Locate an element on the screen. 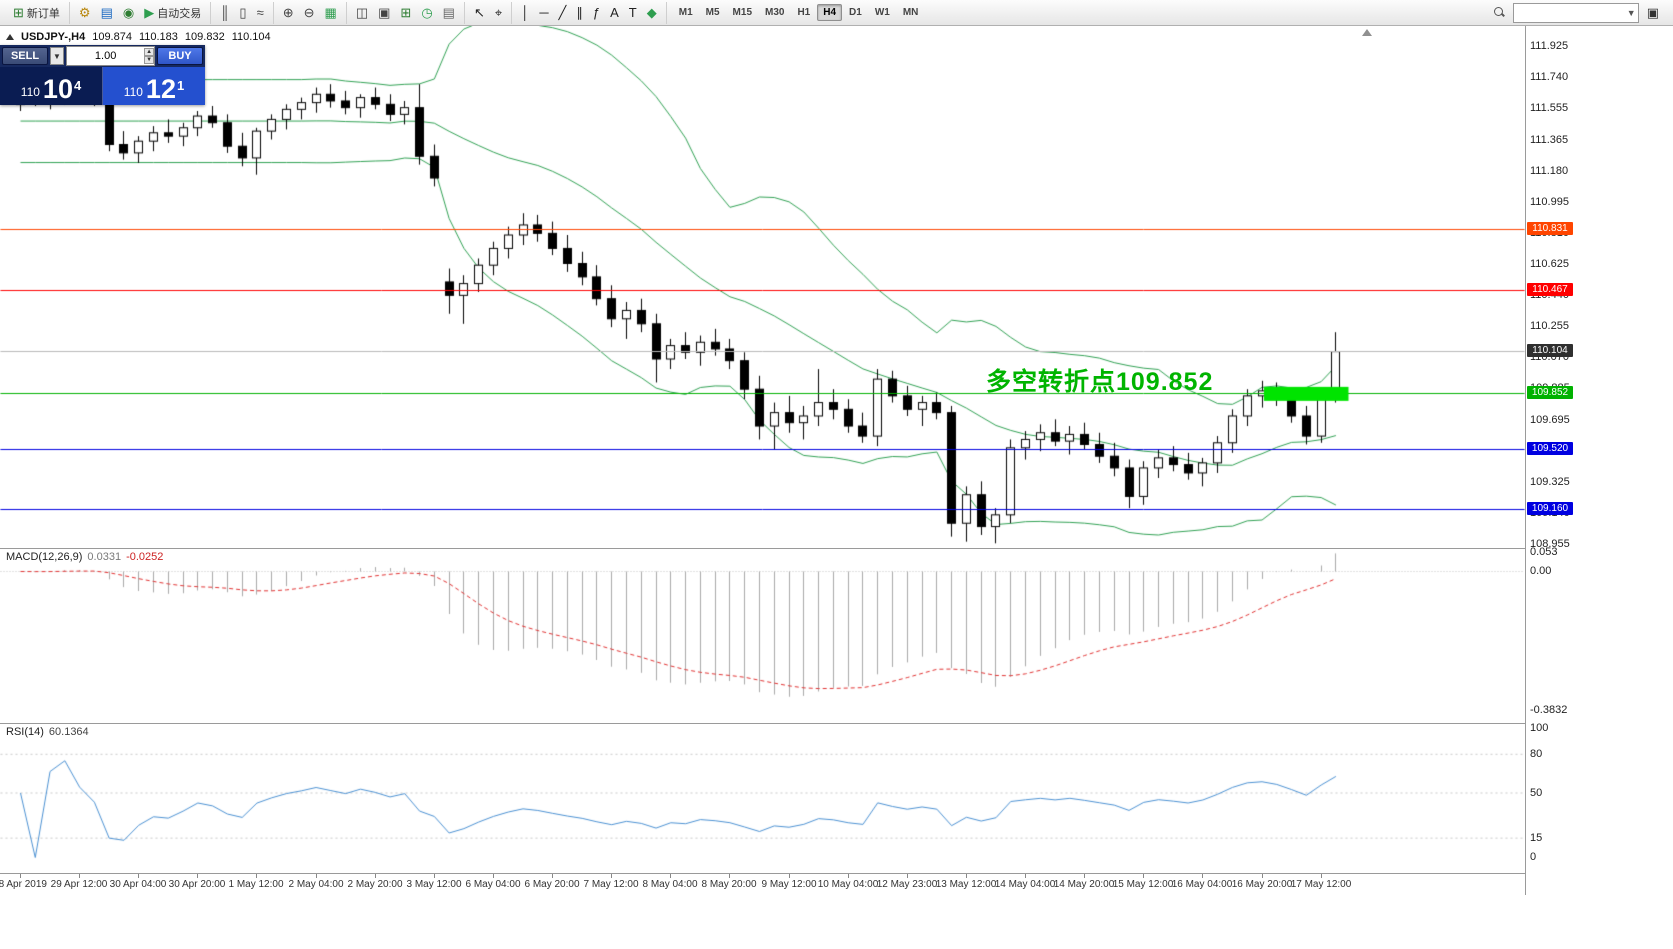 The image size is (1673, 949). chart-line-button: ≈ is located at coordinates (260, 13).